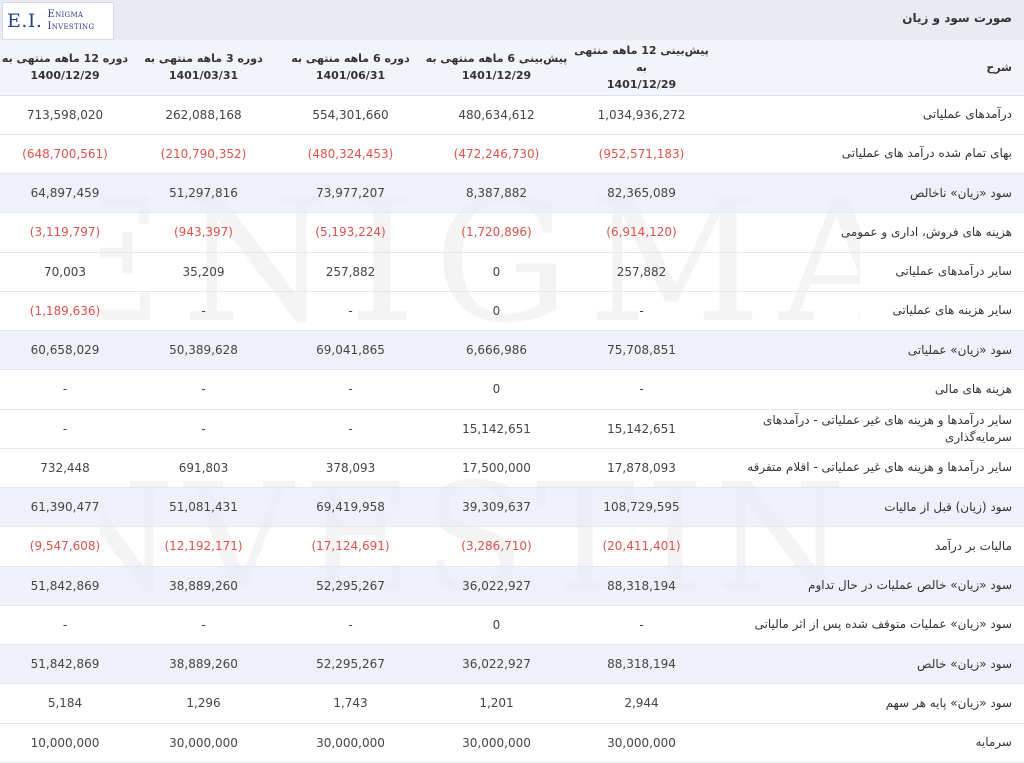 This screenshot has height=763, width=1024. Describe the element at coordinates (641, 154) in the screenshot. I see `value-cell: (952,571,183)` at that location.